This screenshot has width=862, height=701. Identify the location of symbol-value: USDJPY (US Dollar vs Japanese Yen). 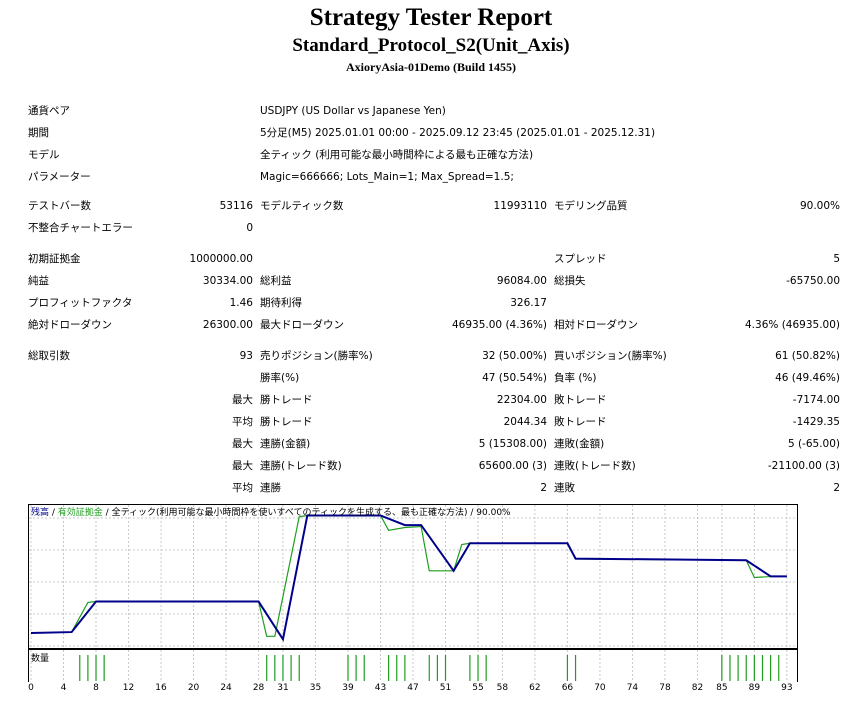
(353, 111).